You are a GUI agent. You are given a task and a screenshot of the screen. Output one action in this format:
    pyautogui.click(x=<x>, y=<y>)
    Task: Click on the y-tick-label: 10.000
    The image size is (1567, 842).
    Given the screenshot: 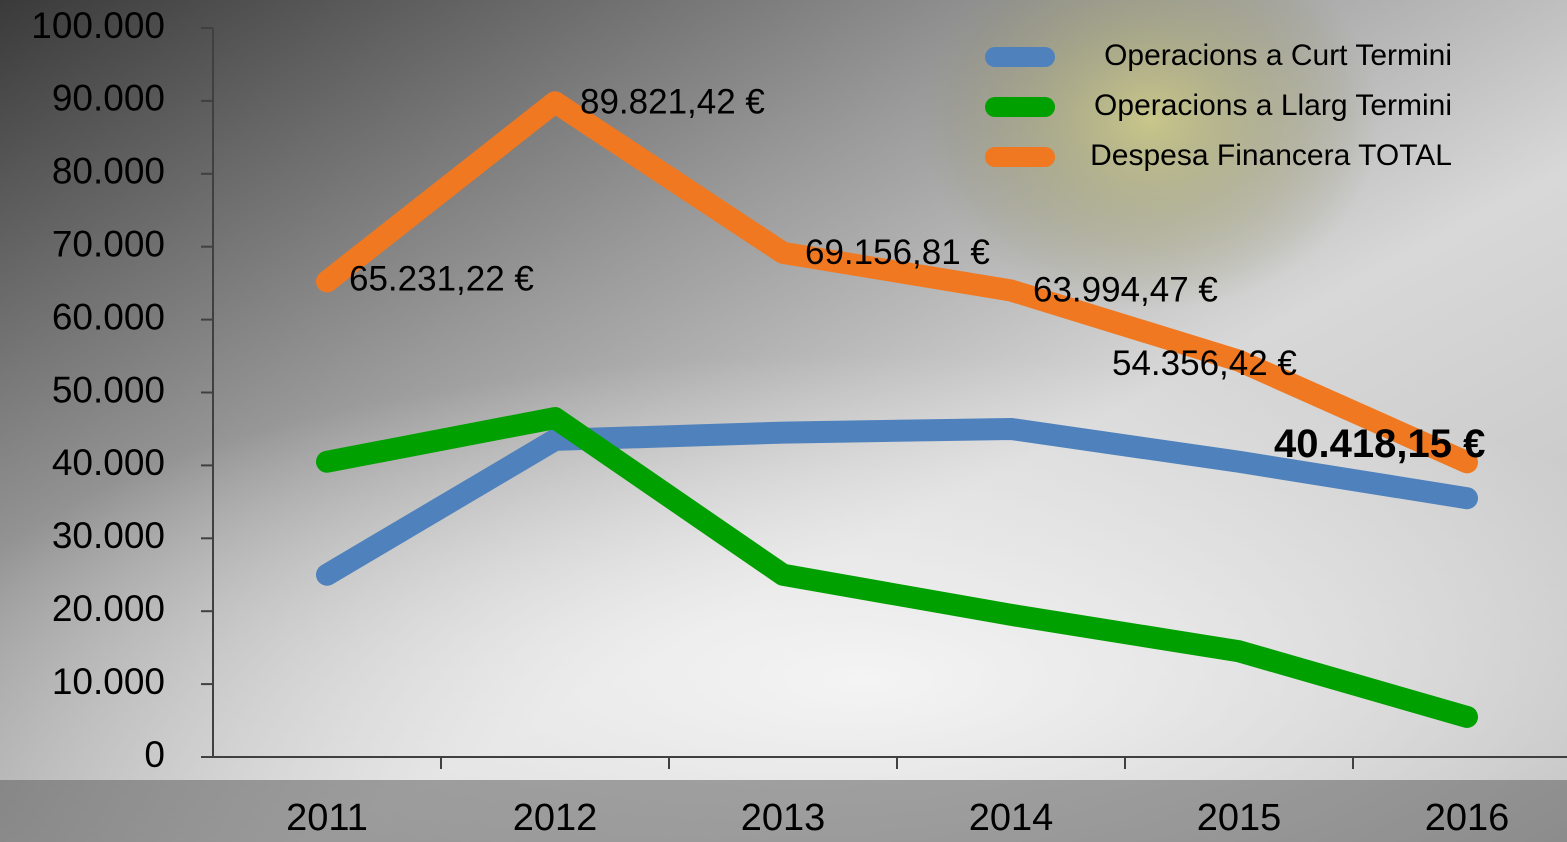 What is the action you would take?
    pyautogui.click(x=108, y=681)
    